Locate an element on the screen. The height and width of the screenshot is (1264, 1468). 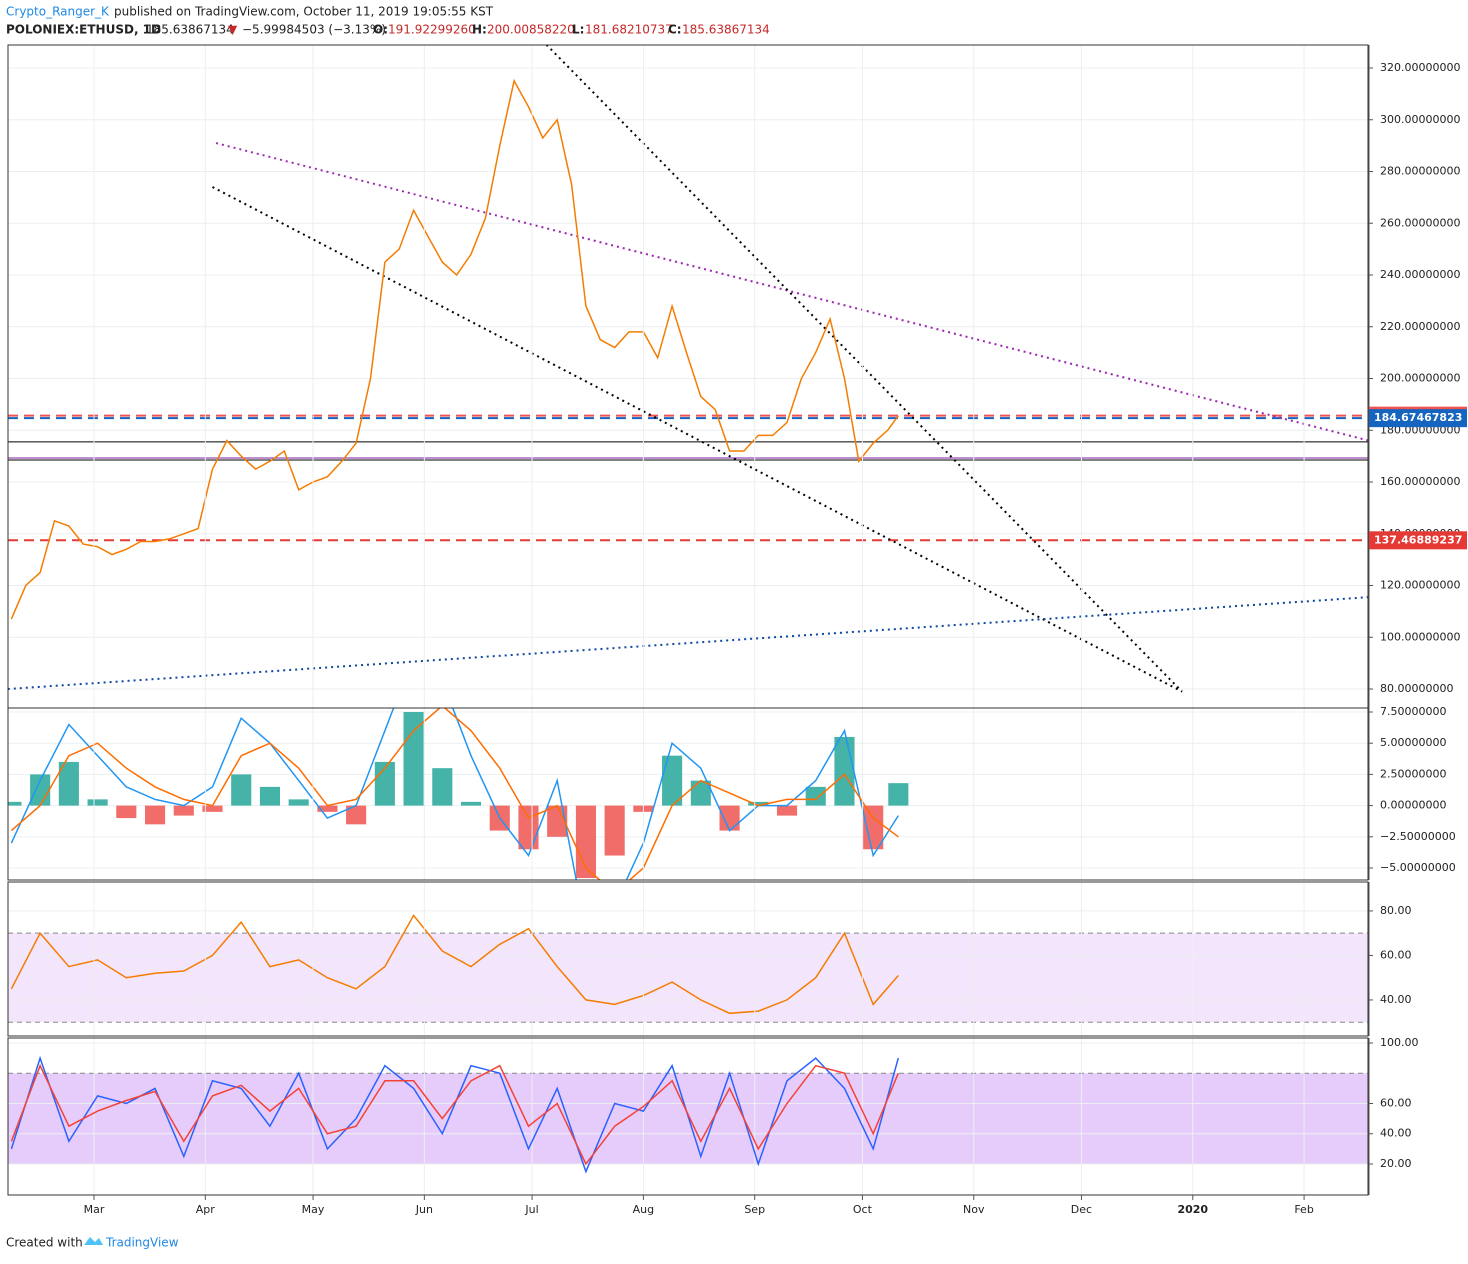
y-tick-label: −5.00000000 is located at coordinates (1418, 867).